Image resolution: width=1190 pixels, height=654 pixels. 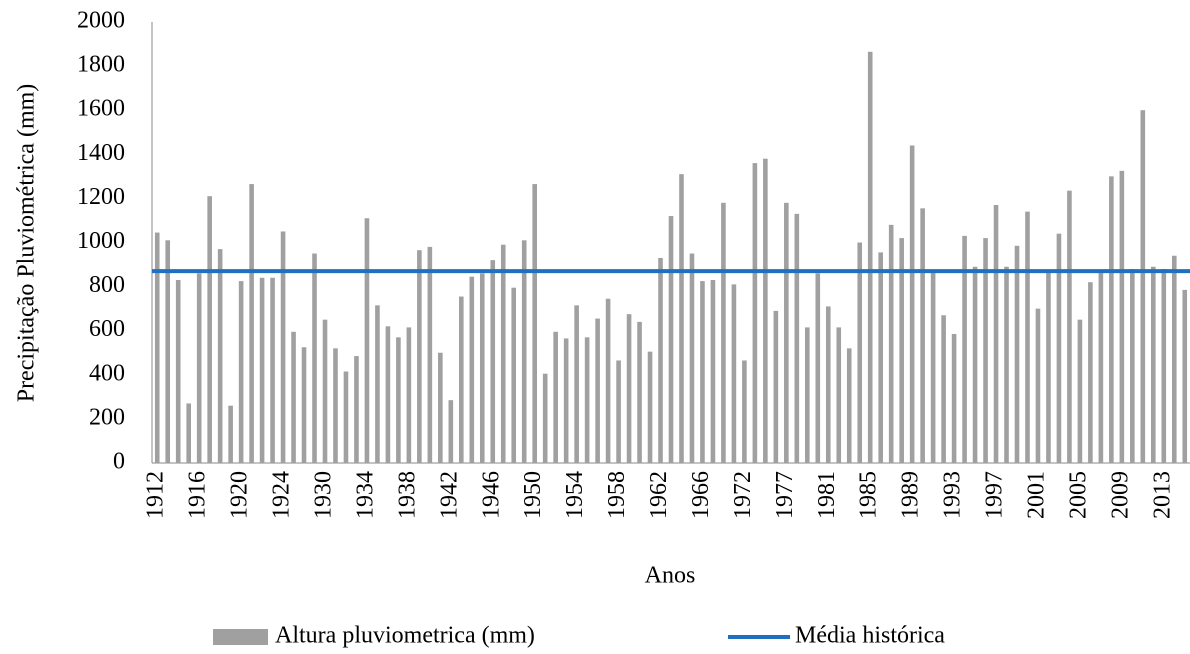 What do you see at coordinates (1162, 495) in the screenshot?
I see `x-tick-label: 2013` at bounding box center [1162, 495].